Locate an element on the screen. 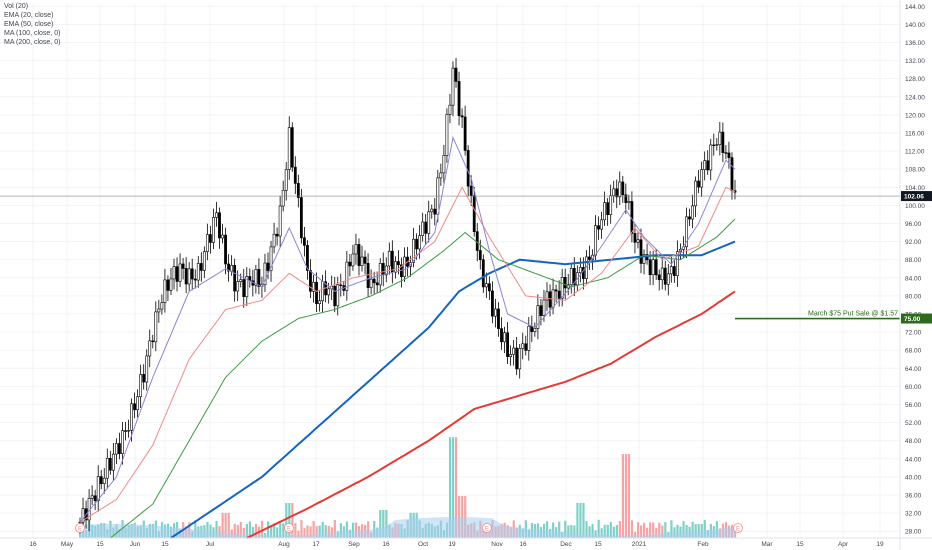  price-tick-label: 36.00 is located at coordinates (913, 496).